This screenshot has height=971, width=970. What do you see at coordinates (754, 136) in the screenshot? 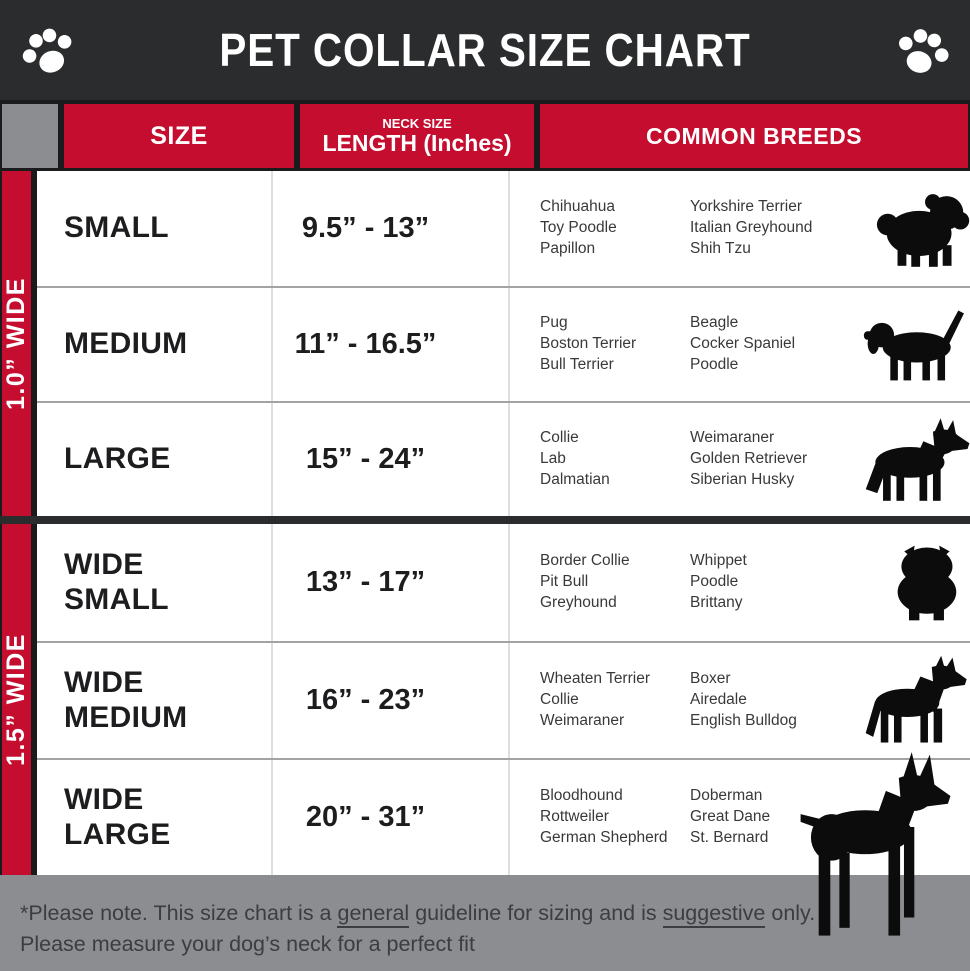
I see `column-header-common-breeds: COMMON BREEDS` at bounding box center [754, 136].